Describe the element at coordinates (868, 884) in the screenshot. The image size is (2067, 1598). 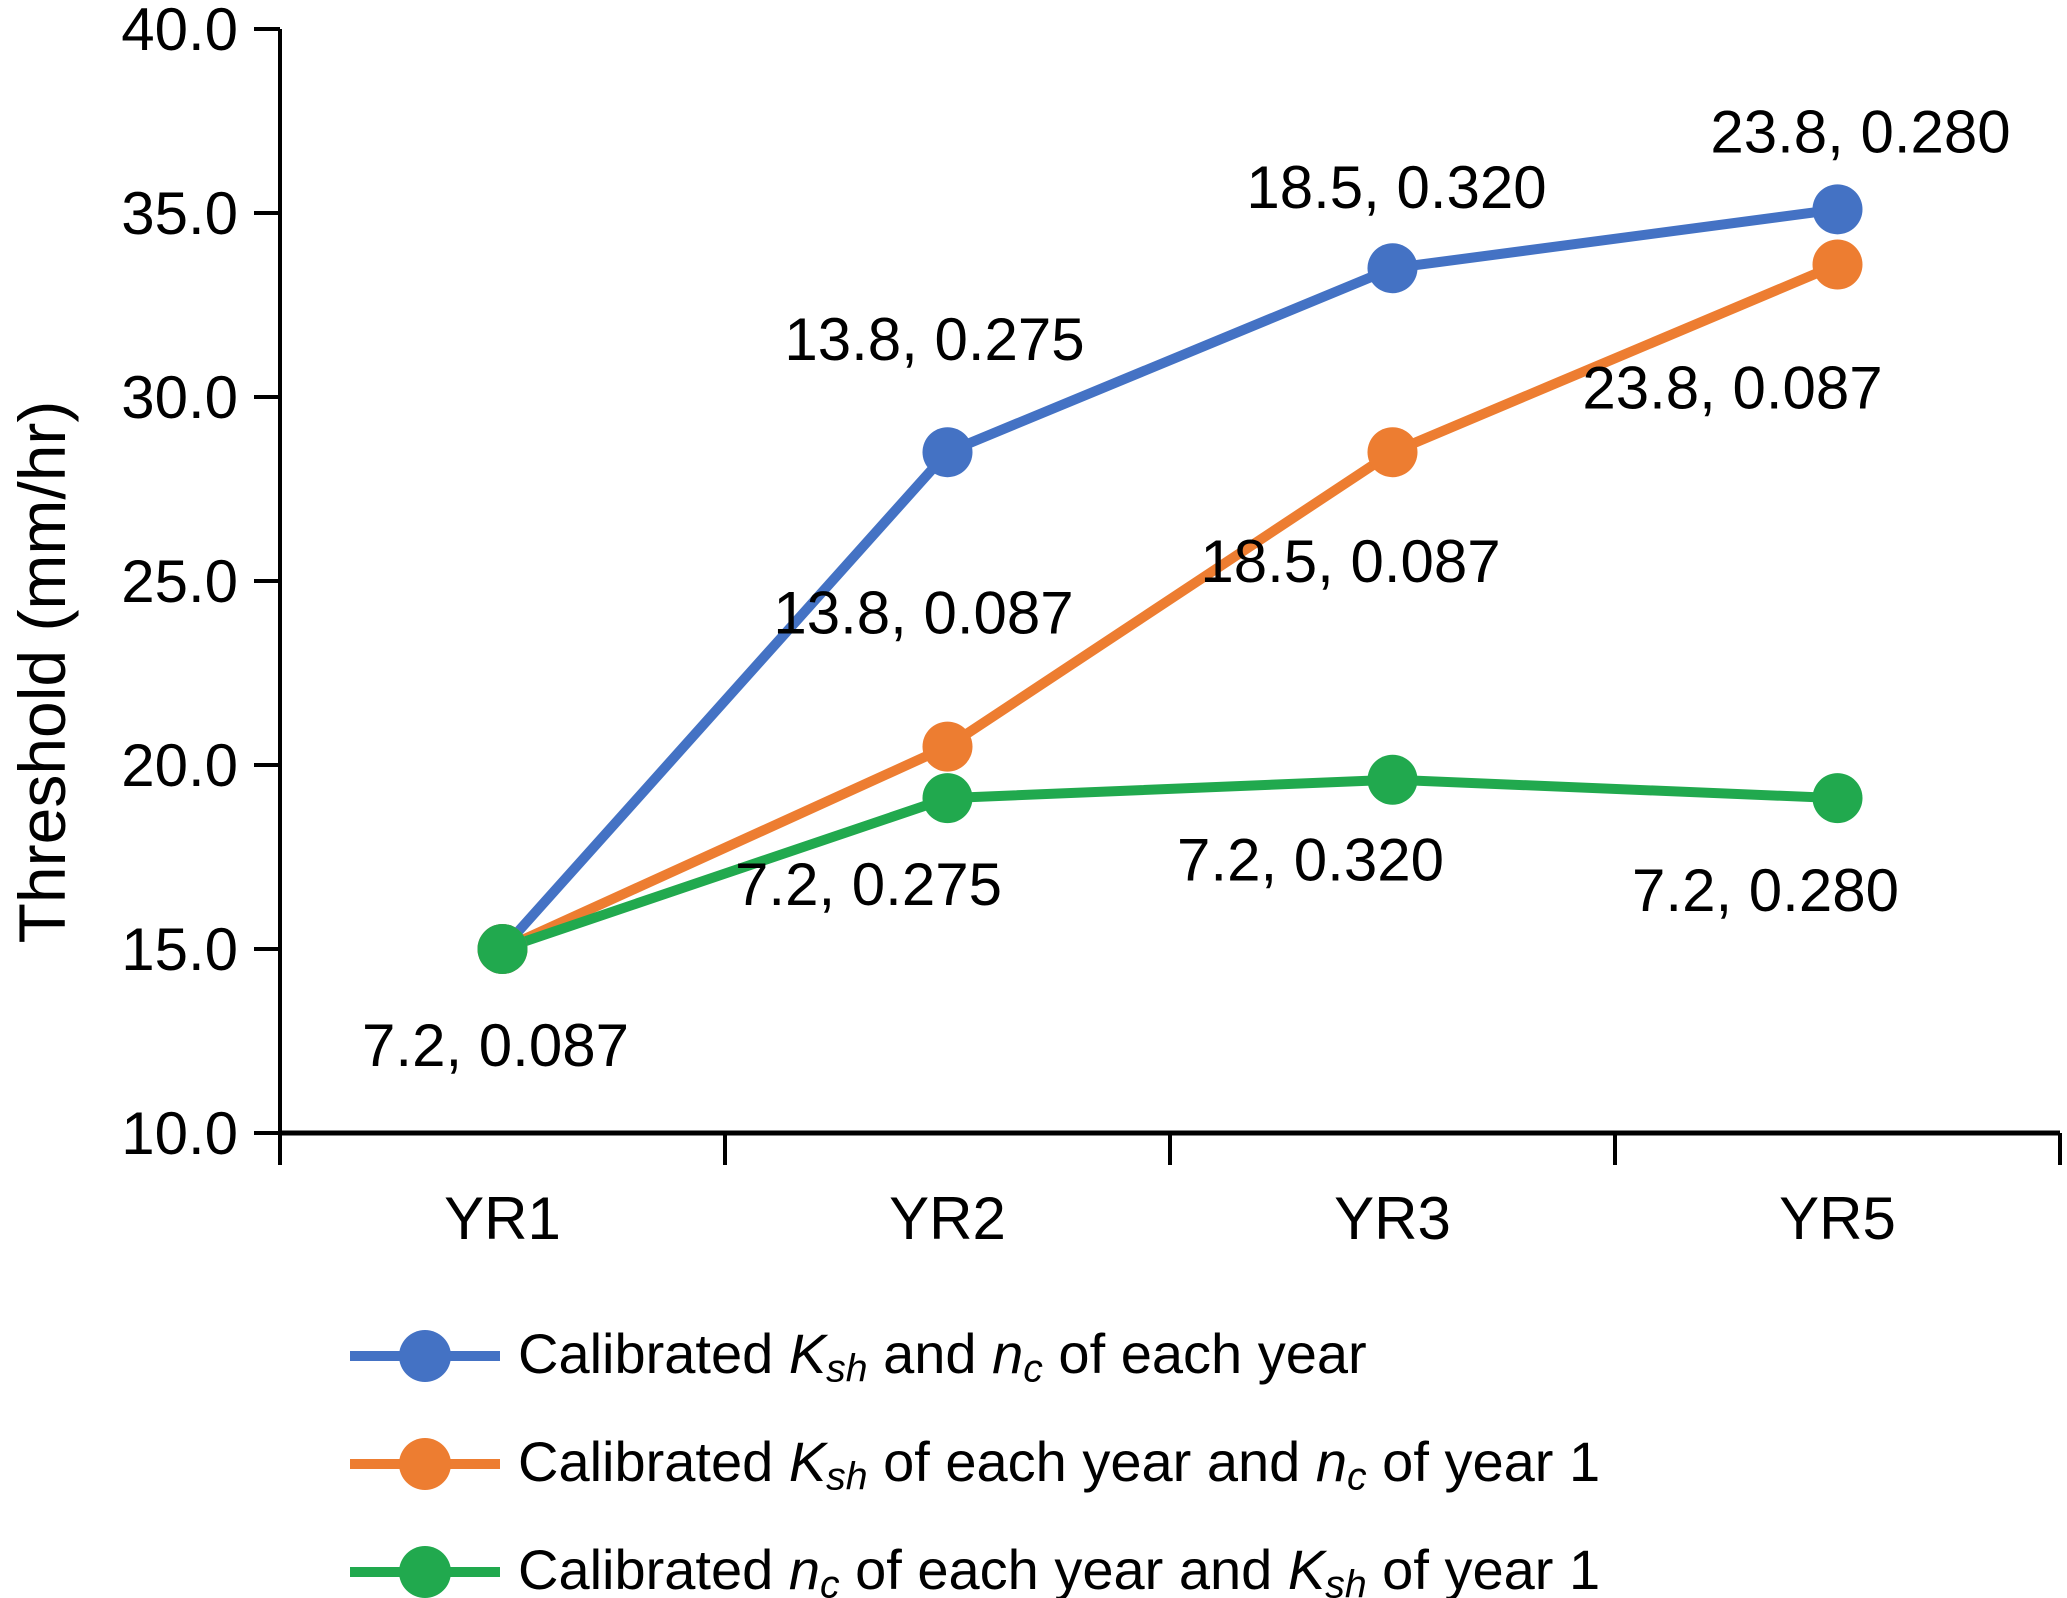
I see `data-point-label-green-YR2: 7.2, 0.275` at that location.